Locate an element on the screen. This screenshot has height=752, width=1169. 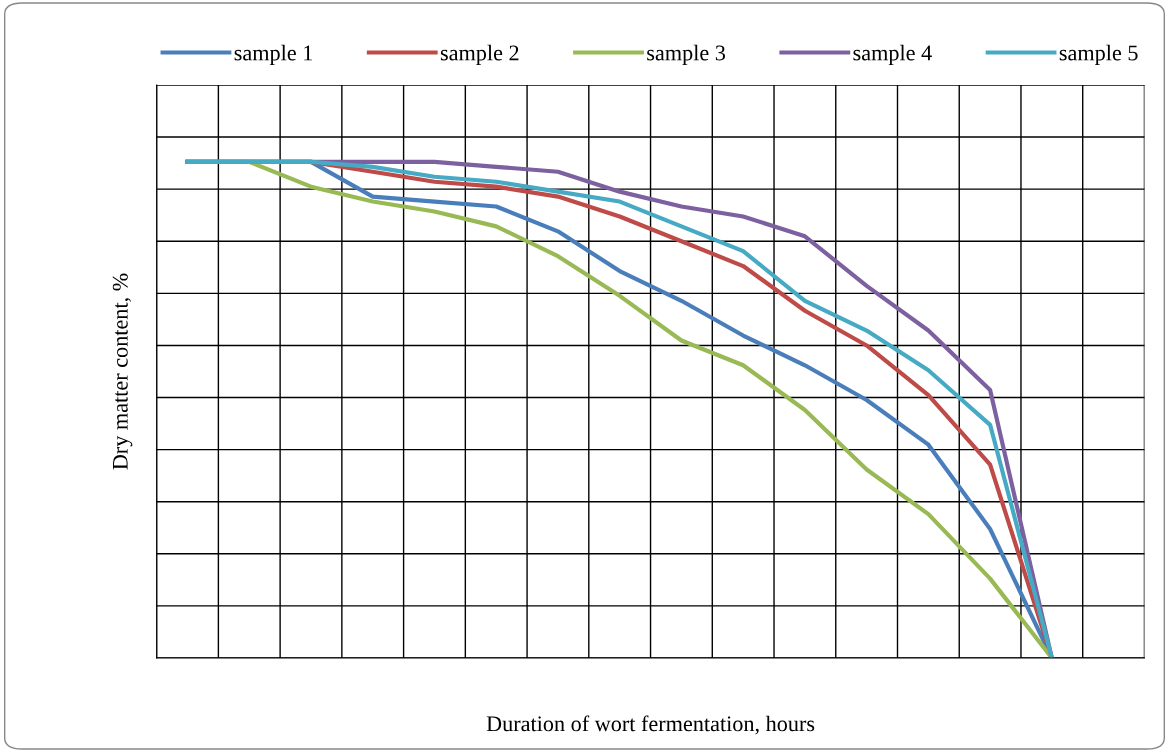
legend-label: sample 3 is located at coordinates (686, 54).